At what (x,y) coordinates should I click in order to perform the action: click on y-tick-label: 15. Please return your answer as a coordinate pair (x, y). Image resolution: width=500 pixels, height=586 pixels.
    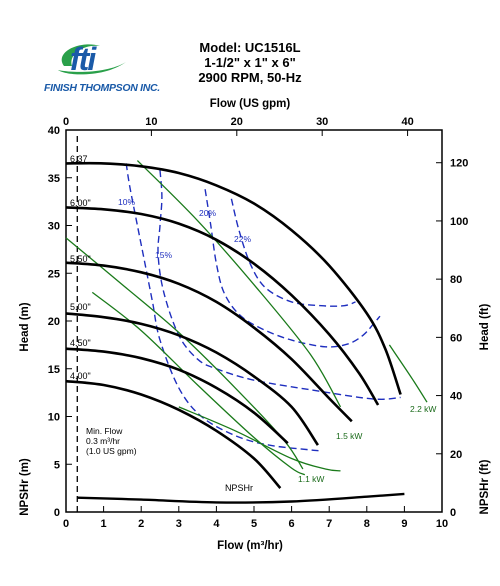
    Looking at the image, I should click on (54, 370).